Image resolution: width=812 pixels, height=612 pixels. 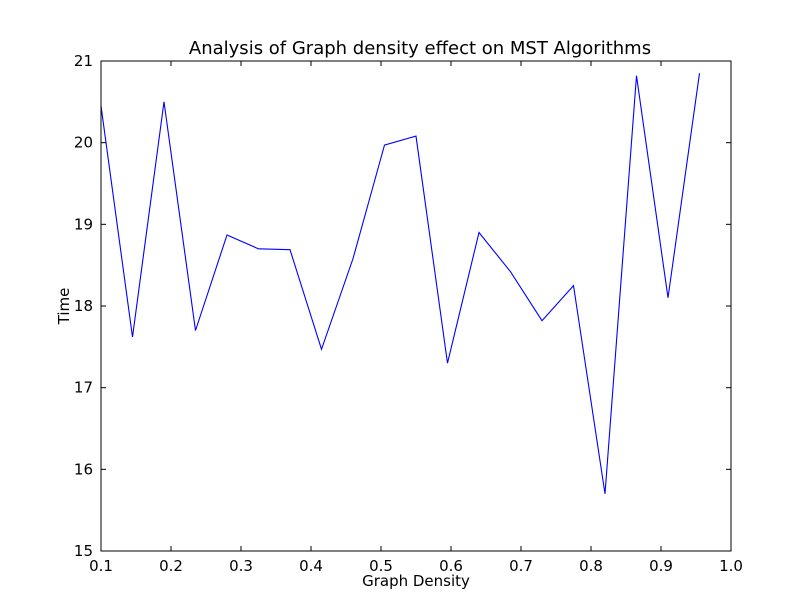 I want to click on x-tick-label: 0.9, so click(x=661, y=566).